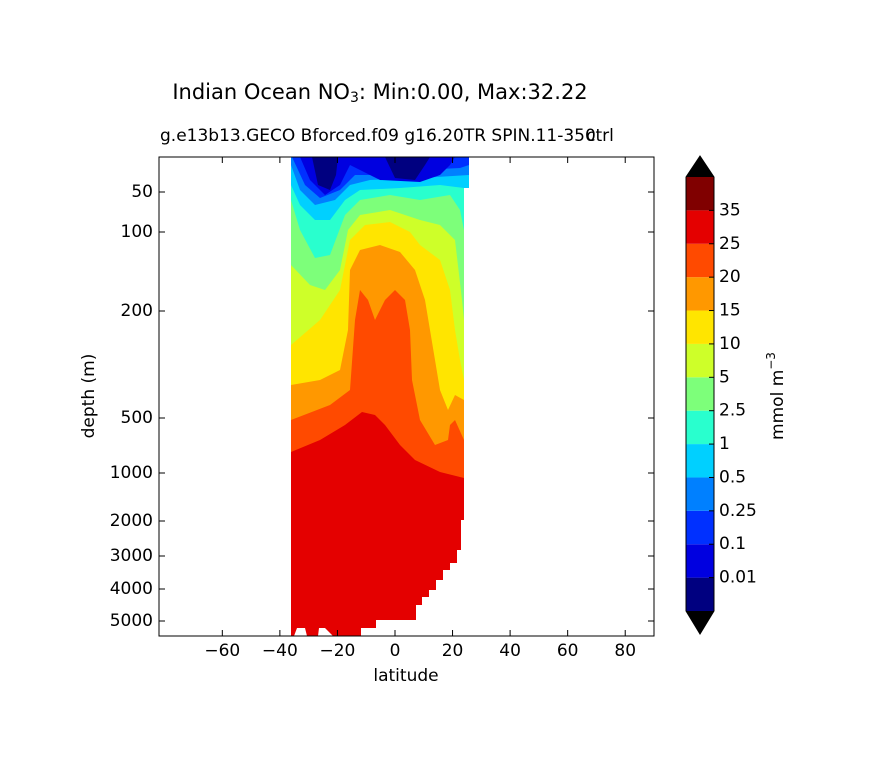 The height and width of the screenshot is (766, 869). Describe the element at coordinates (776, 396) in the screenshot. I see `colorbar-label: mmol m−3` at that location.